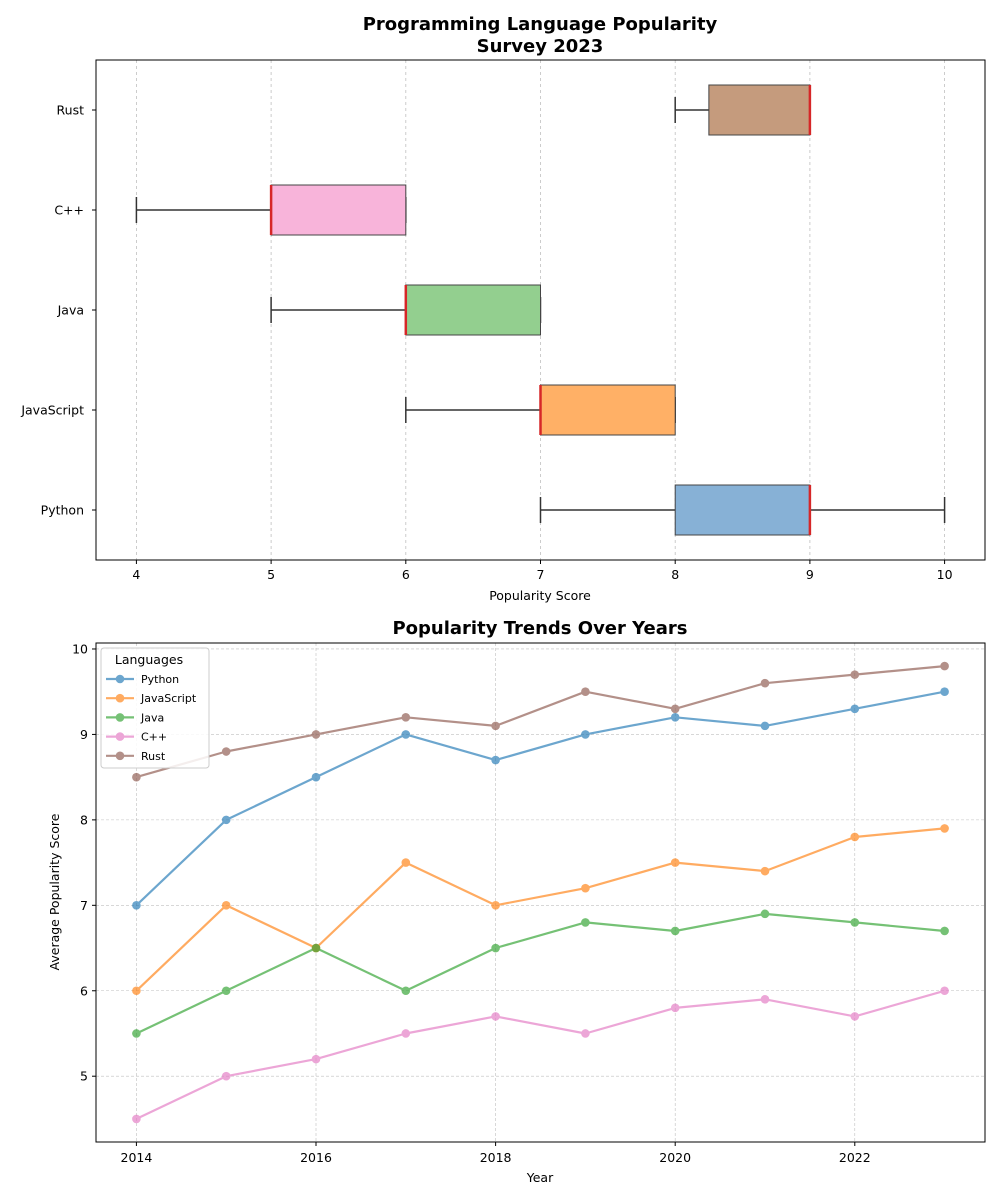  I want to click on box-javascript, so click(540, 410).